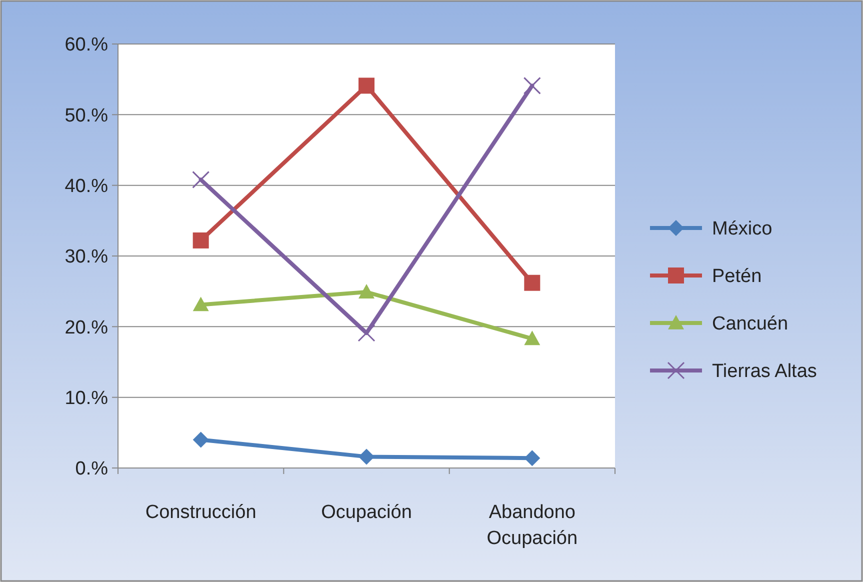  What do you see at coordinates (532, 525) in the screenshot?
I see `x-tick-label: Abandono Ocupación` at bounding box center [532, 525].